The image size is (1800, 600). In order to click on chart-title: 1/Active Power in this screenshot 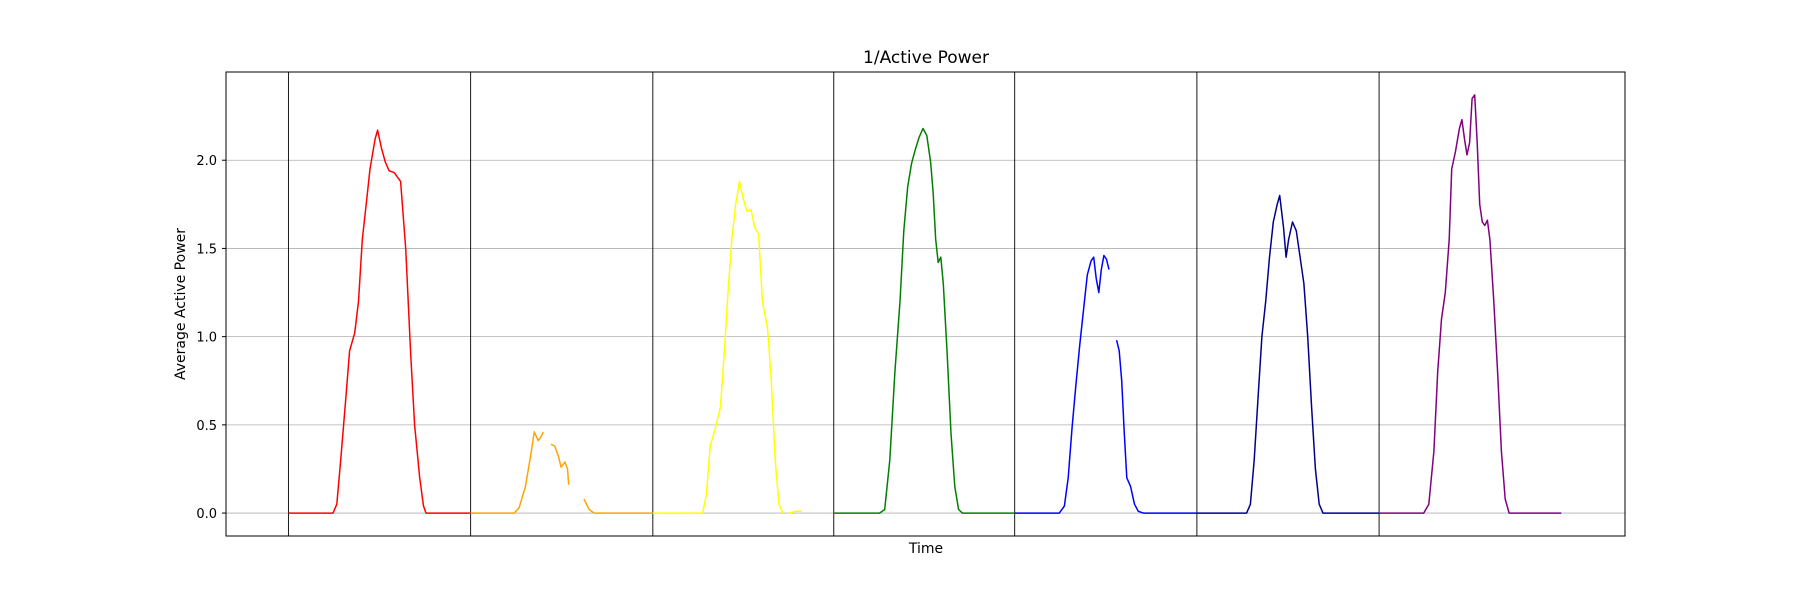, I will do `click(926, 58)`.